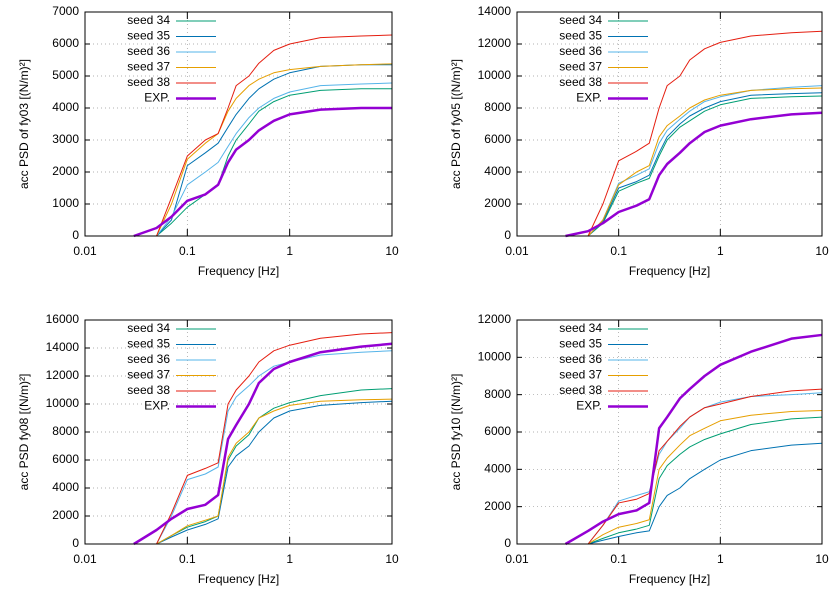  I want to click on y-axis-label: acc PSD of fy03 [(N/m)²], so click(24, 124).